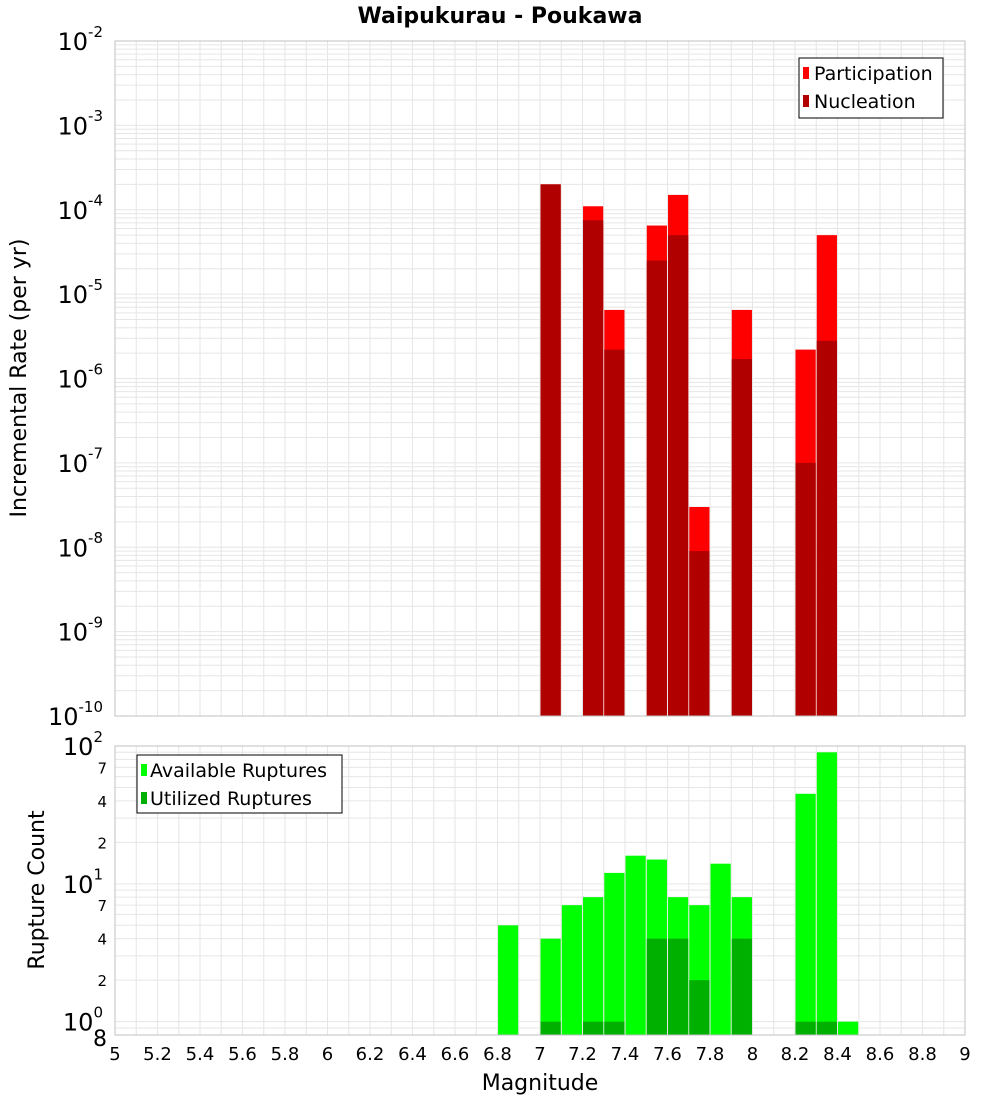  What do you see at coordinates (752, 1054) in the screenshot?
I see `magnitude-tick-label: 8` at bounding box center [752, 1054].